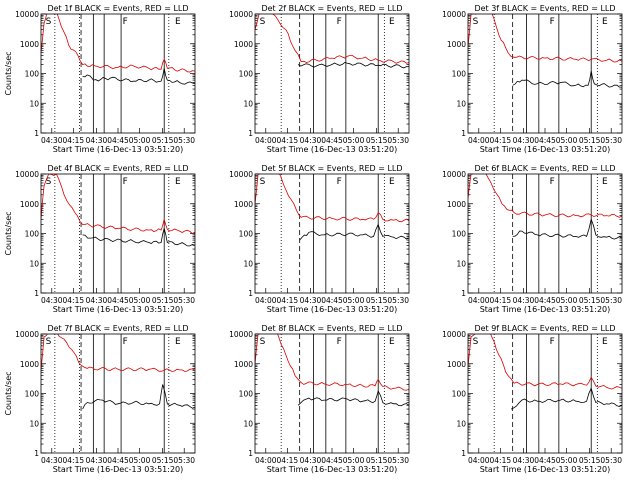  I want to click on x-tick-label: 05:00, so click(354, 140).